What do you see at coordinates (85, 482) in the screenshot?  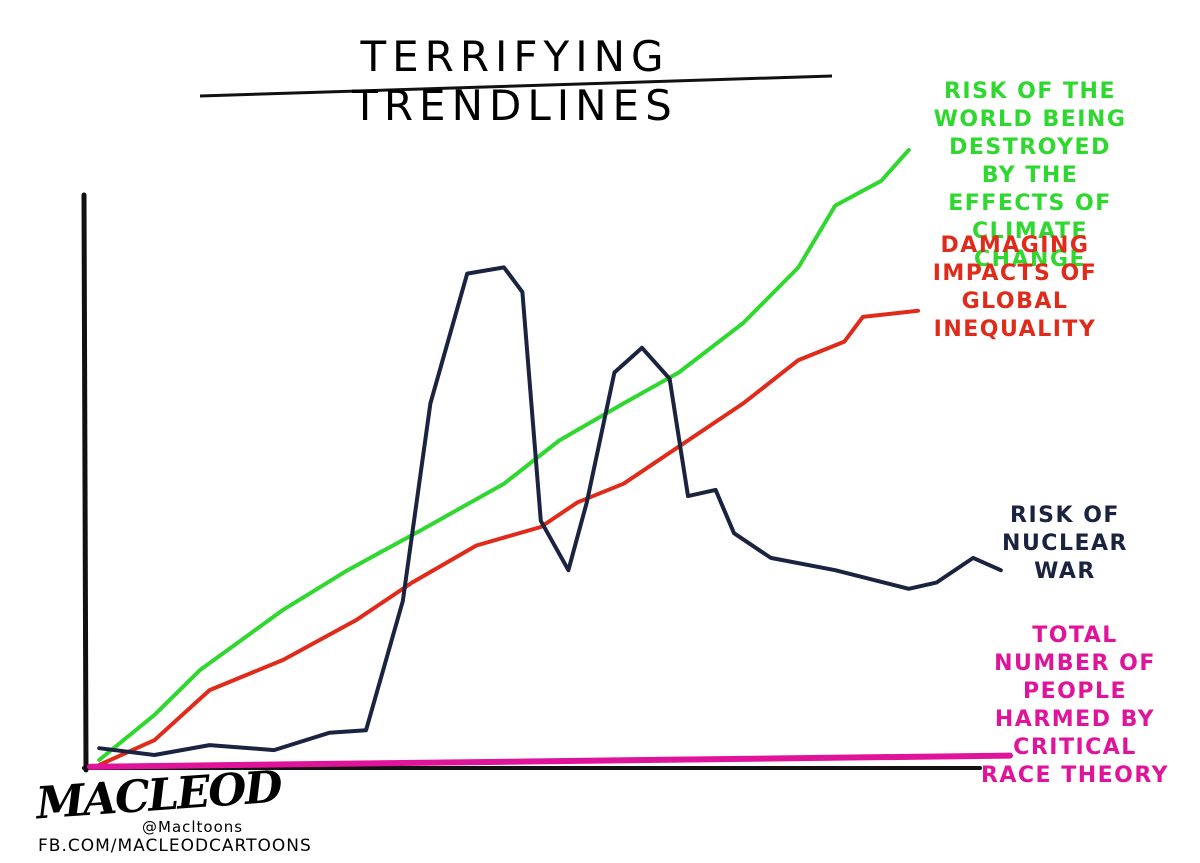 I see `y-axis` at bounding box center [85, 482].